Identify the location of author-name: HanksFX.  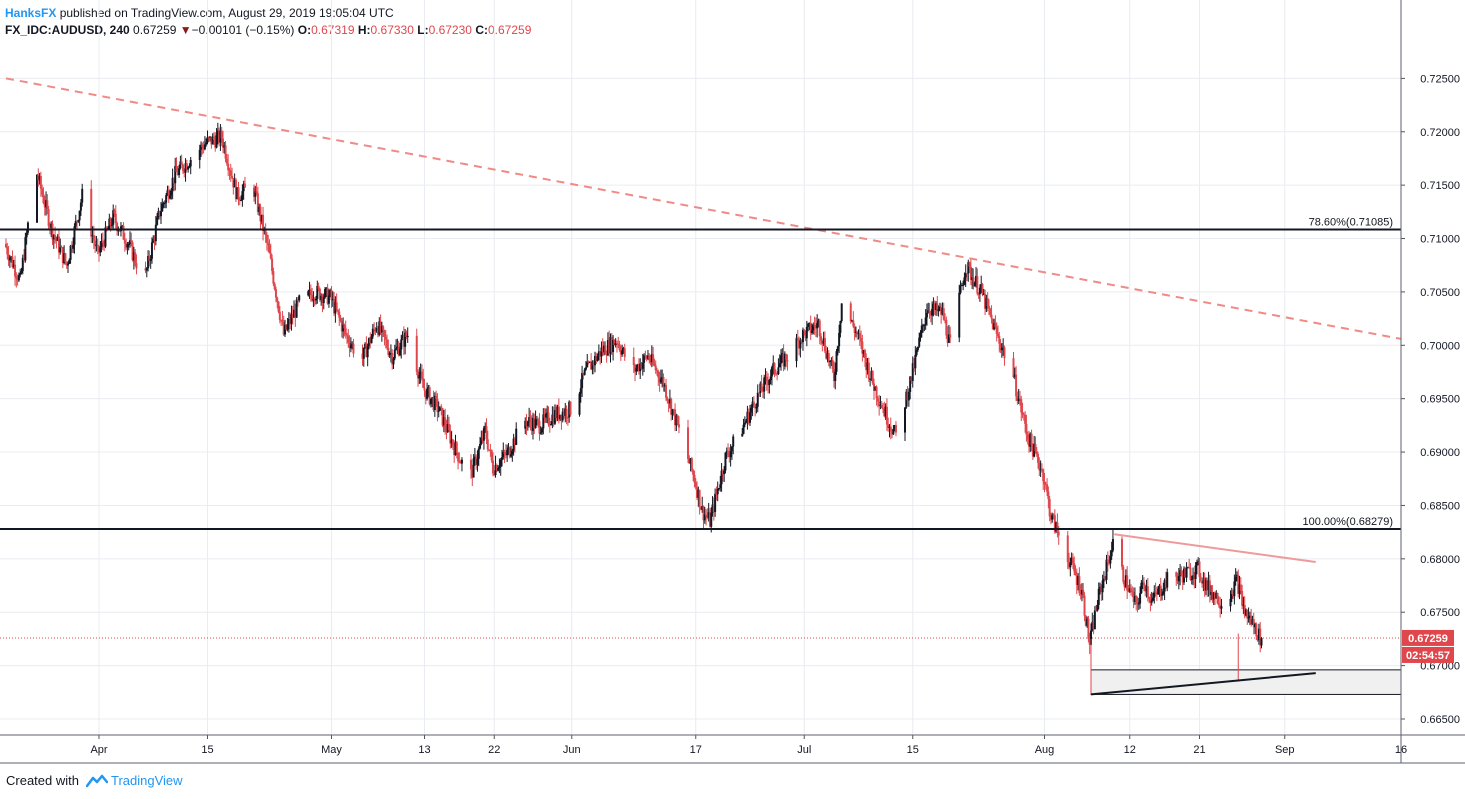
(31, 13).